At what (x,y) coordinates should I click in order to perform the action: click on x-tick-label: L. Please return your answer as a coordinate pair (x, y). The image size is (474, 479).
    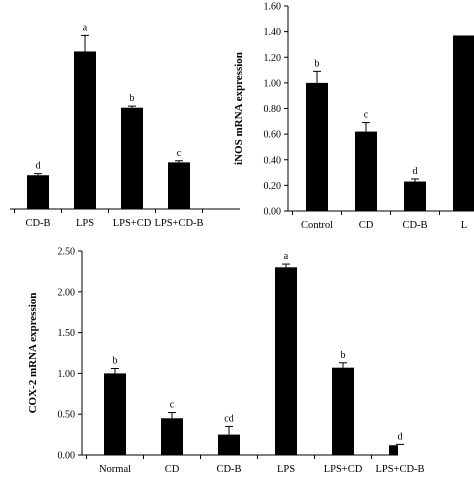
    Looking at the image, I should click on (464, 225).